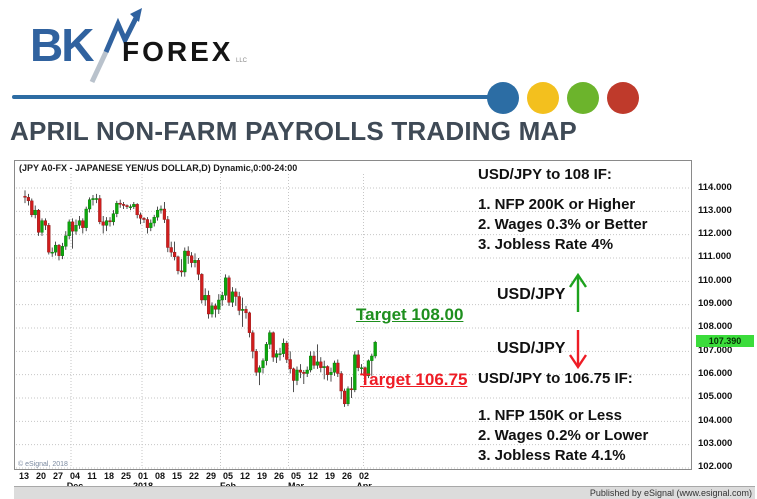  Describe the element at coordinates (715, 210) in the screenshot. I see `price-axis-label: 113.000` at that location.